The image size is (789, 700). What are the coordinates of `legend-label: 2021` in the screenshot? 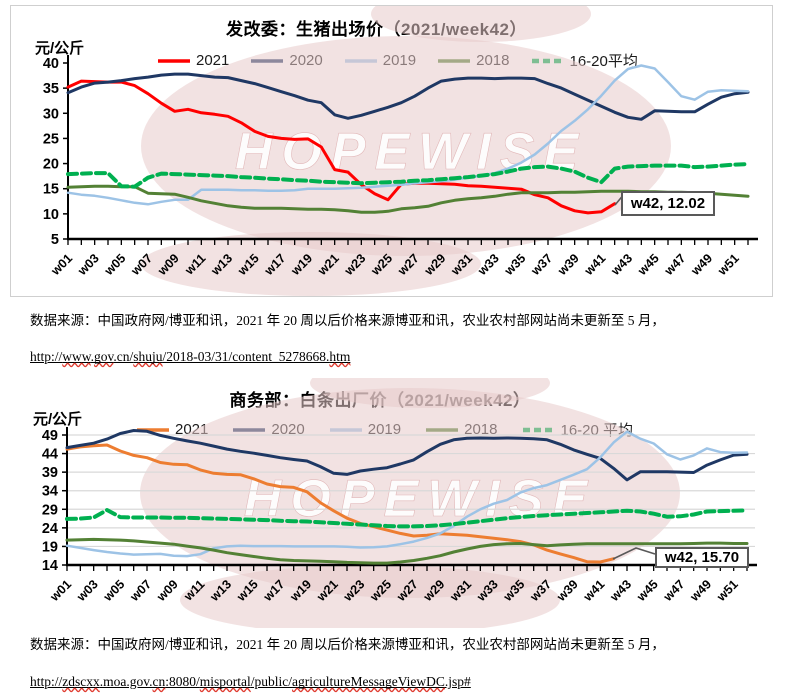 It's located at (213, 60).